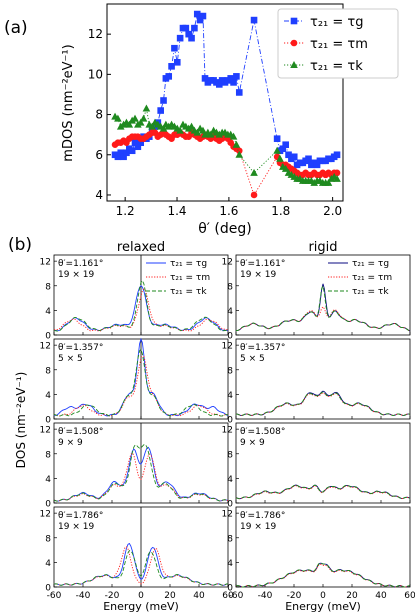 The image size is (415, 615). Describe the element at coordinates (336, 66) in the screenshot. I see `legend-label-tau_k: τ₂₁ = τk` at that location.